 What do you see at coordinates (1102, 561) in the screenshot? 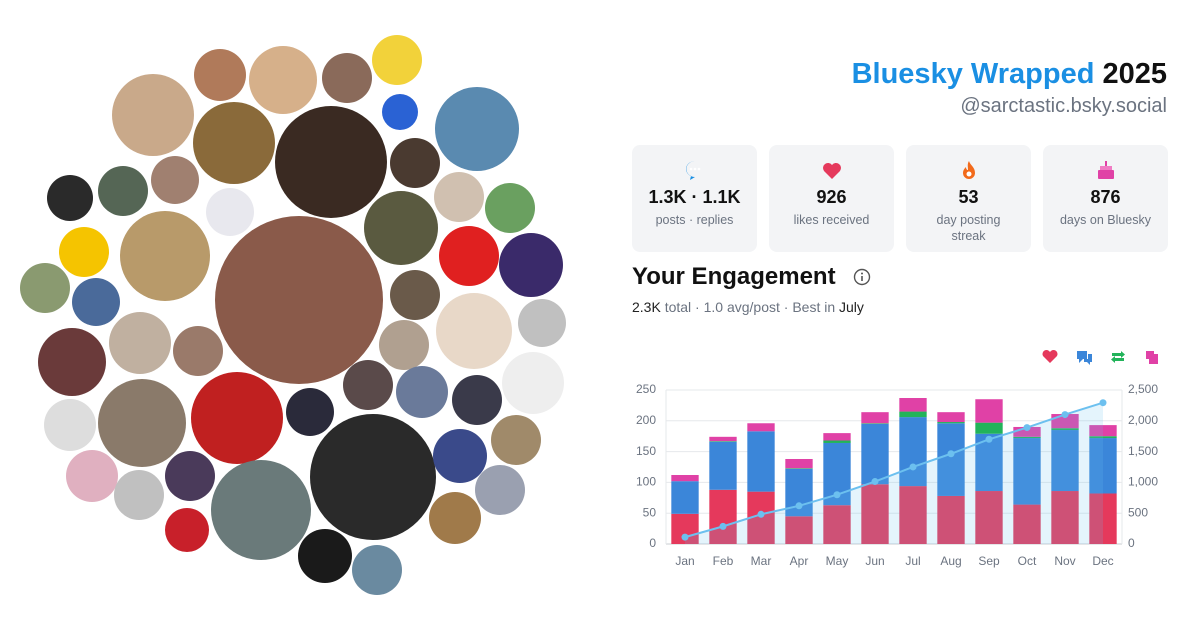
I see `x-tick-label: Dec` at bounding box center [1102, 561].